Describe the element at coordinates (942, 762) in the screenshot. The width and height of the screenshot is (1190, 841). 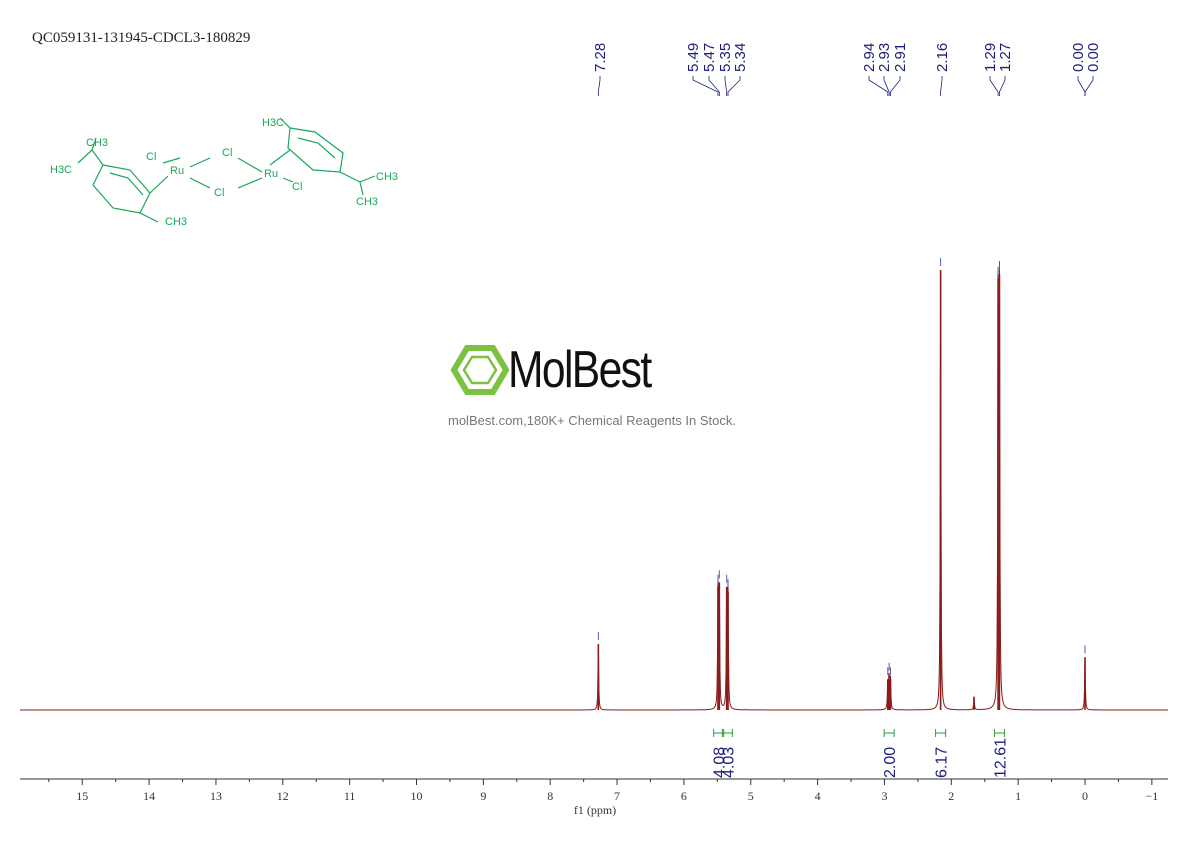
I see `integral-value: 6.17` at that location.